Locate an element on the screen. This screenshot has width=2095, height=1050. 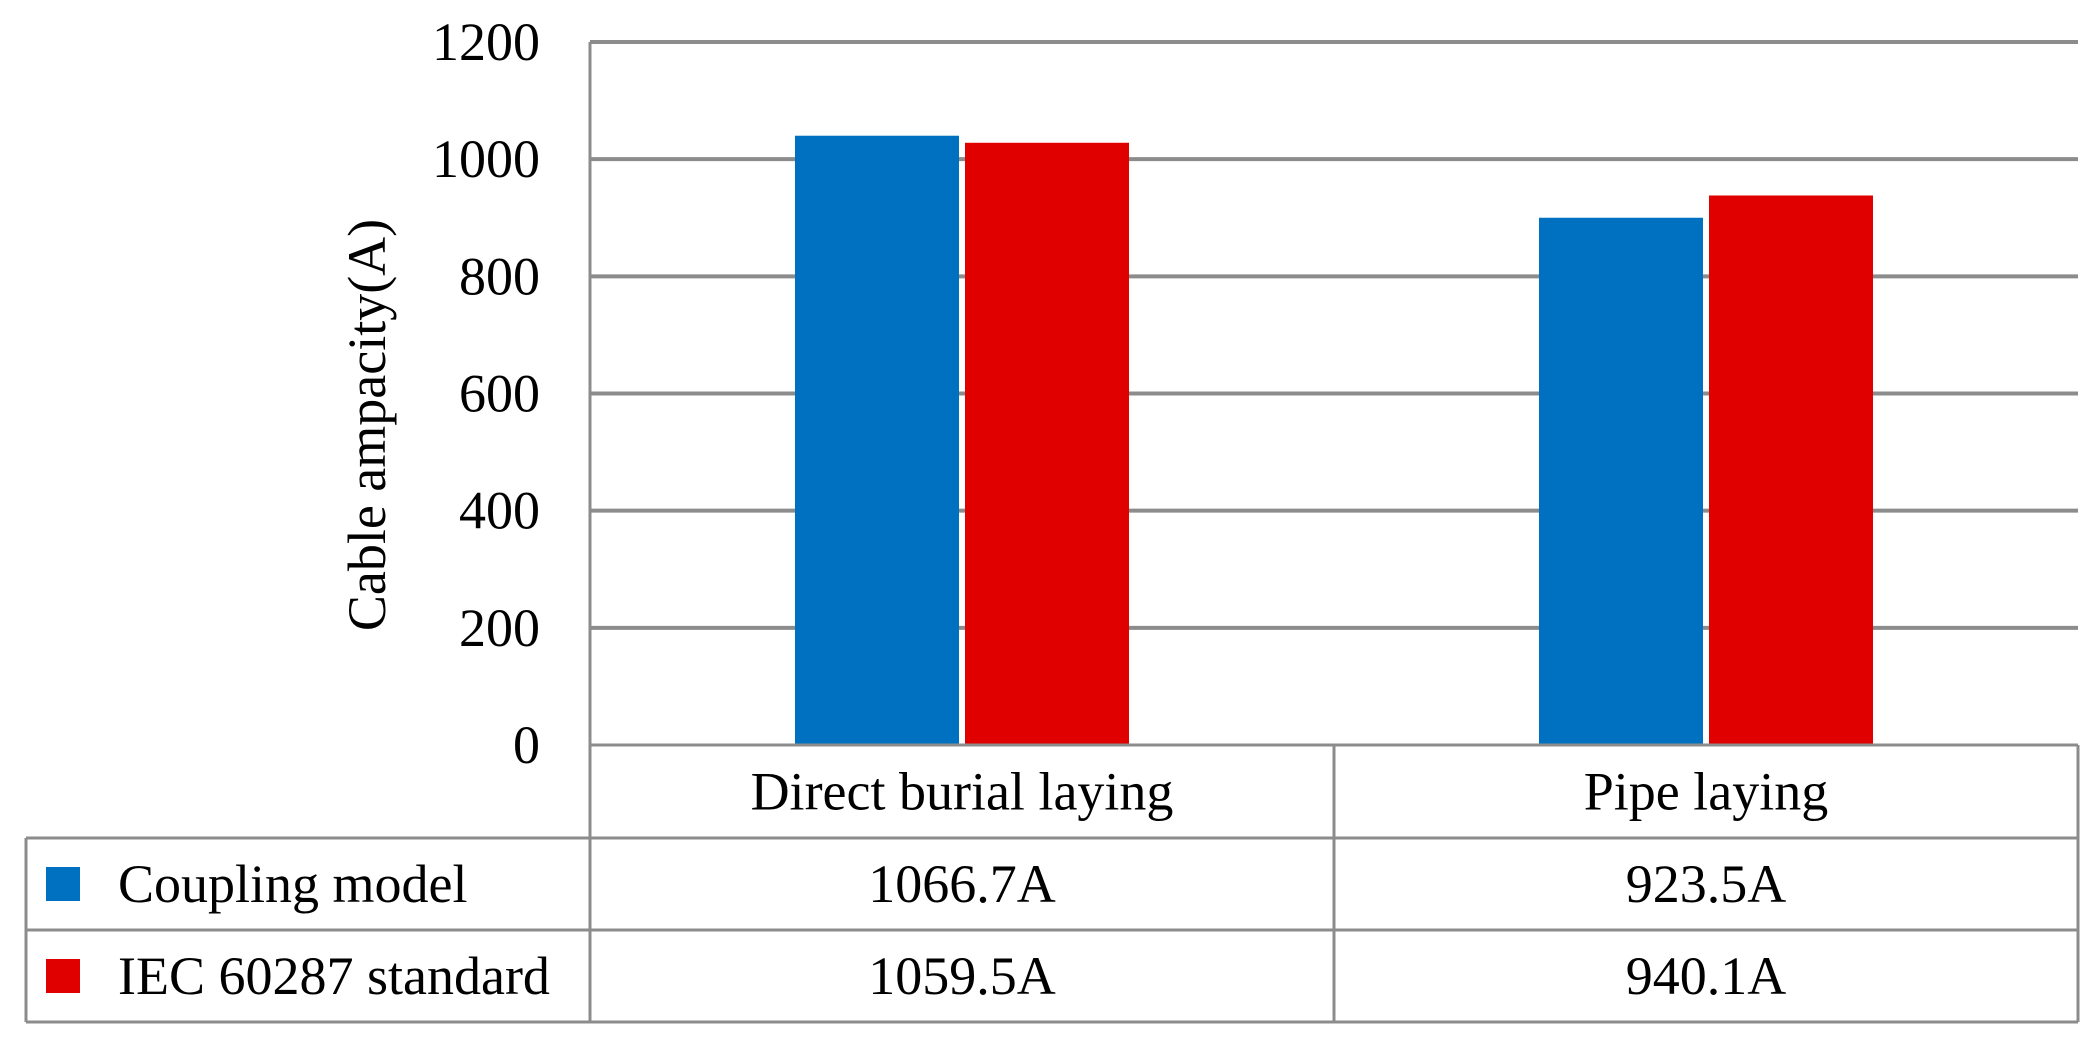
bar-iec-60287-standard-pipe-laying is located at coordinates (1791, 470).